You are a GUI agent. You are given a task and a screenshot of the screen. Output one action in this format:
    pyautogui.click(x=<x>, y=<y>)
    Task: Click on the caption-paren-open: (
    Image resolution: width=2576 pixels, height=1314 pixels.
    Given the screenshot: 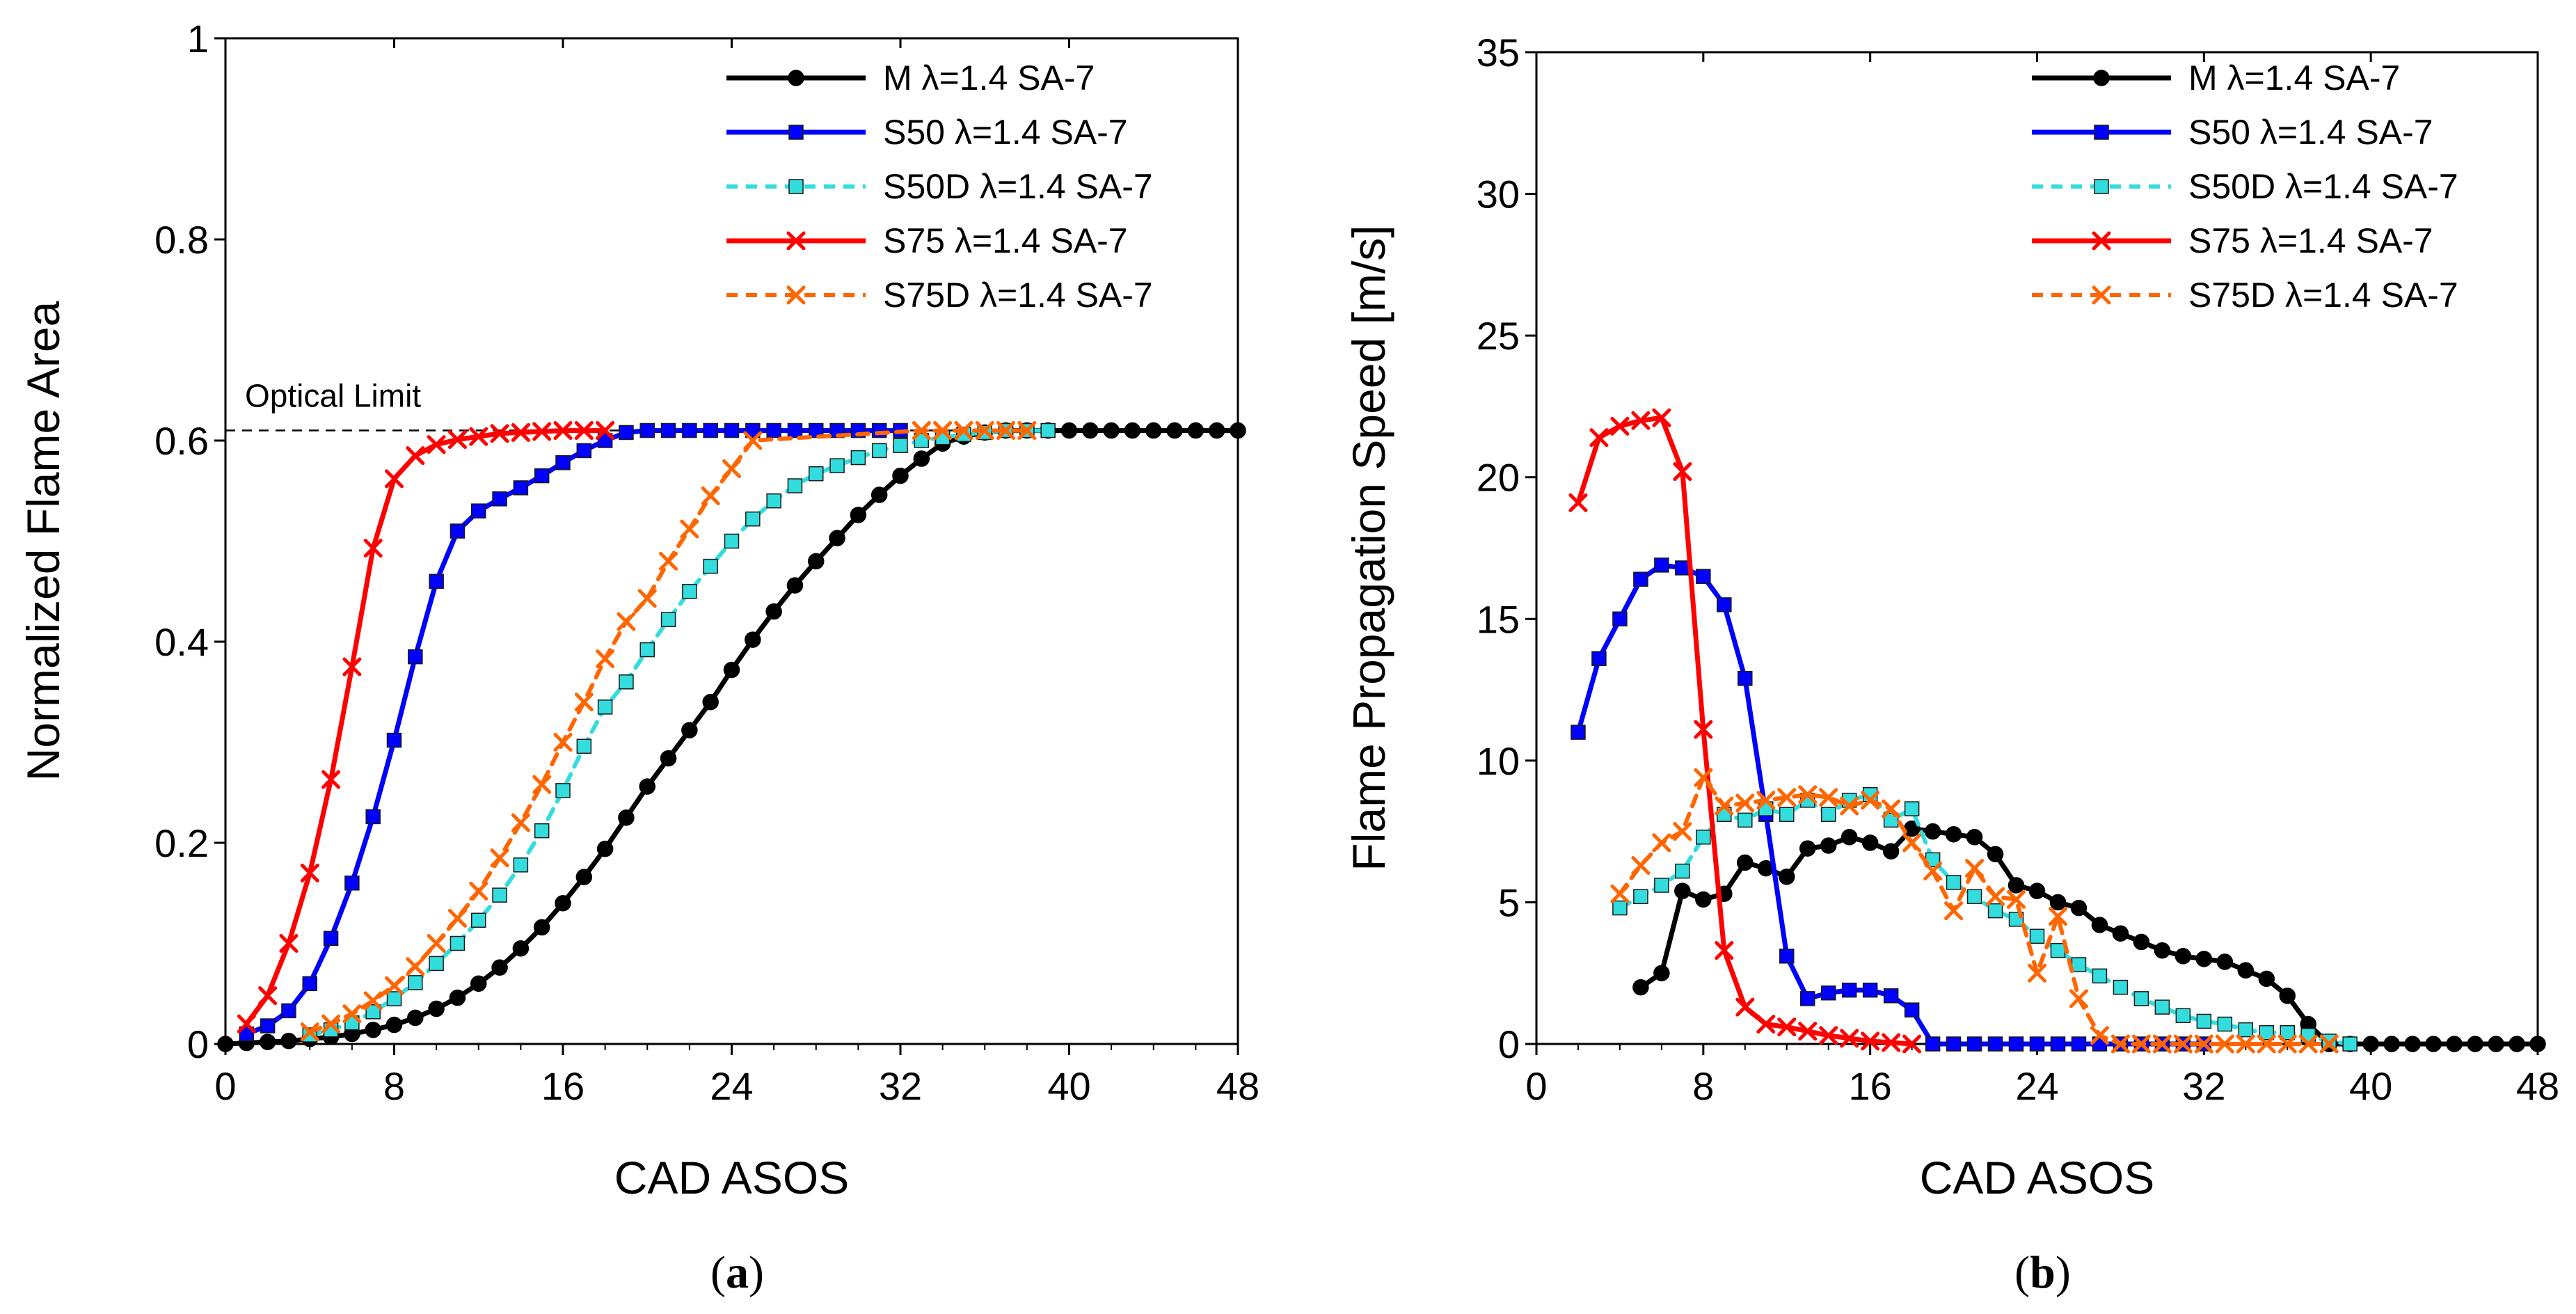 What is the action you would take?
    pyautogui.click(x=718, y=1272)
    